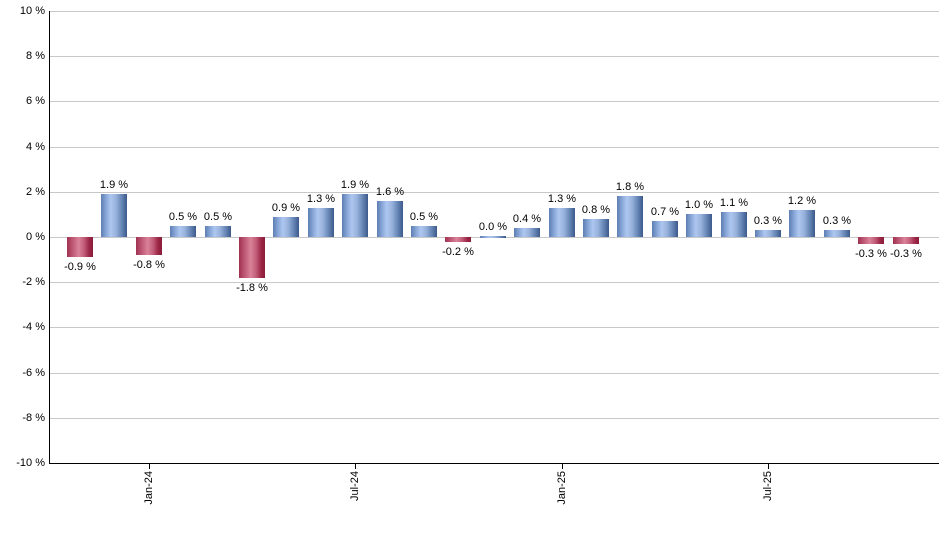 Image resolution: width=940 pixels, height=550 pixels. I want to click on x-axis-label: Jul-24, so click(355, 486).